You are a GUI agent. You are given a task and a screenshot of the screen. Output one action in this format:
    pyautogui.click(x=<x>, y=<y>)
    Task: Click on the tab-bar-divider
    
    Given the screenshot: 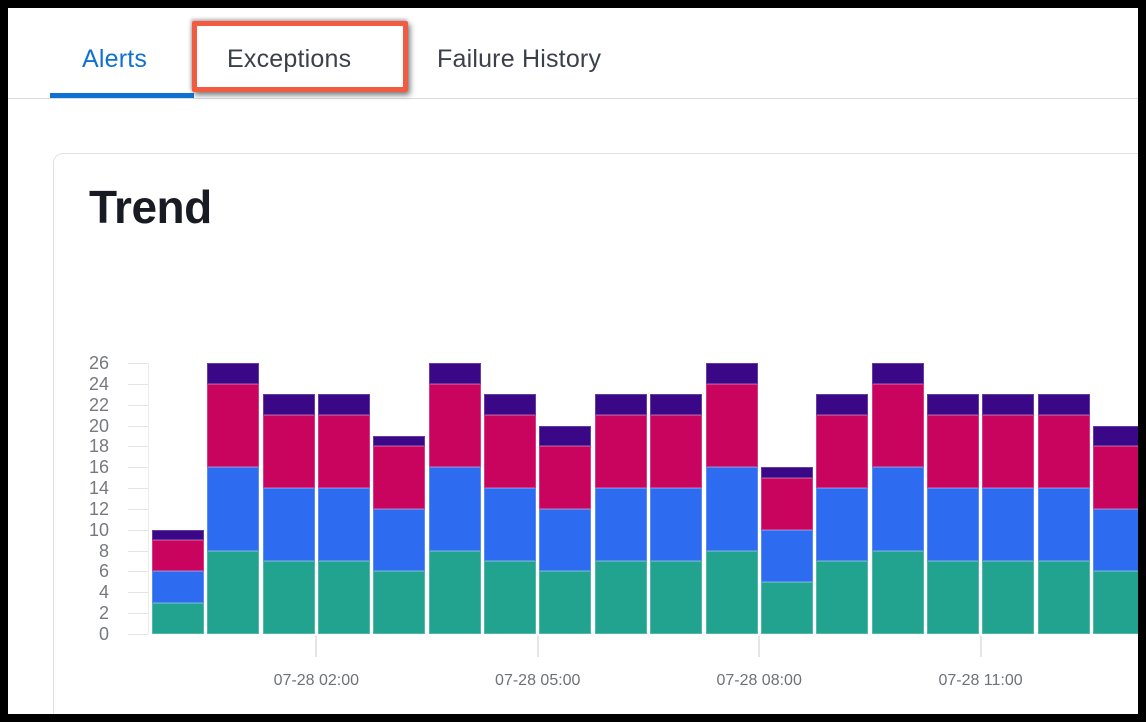 What is the action you would take?
    pyautogui.click(x=573, y=98)
    